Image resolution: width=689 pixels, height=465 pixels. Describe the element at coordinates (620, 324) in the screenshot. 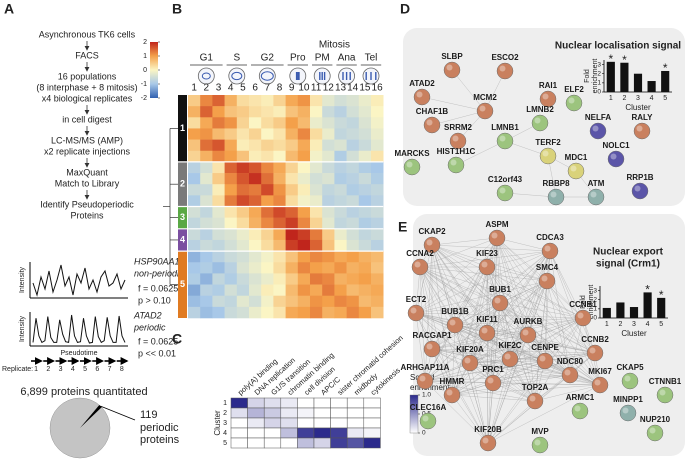

I see `x-tick-label: 2` at that location.